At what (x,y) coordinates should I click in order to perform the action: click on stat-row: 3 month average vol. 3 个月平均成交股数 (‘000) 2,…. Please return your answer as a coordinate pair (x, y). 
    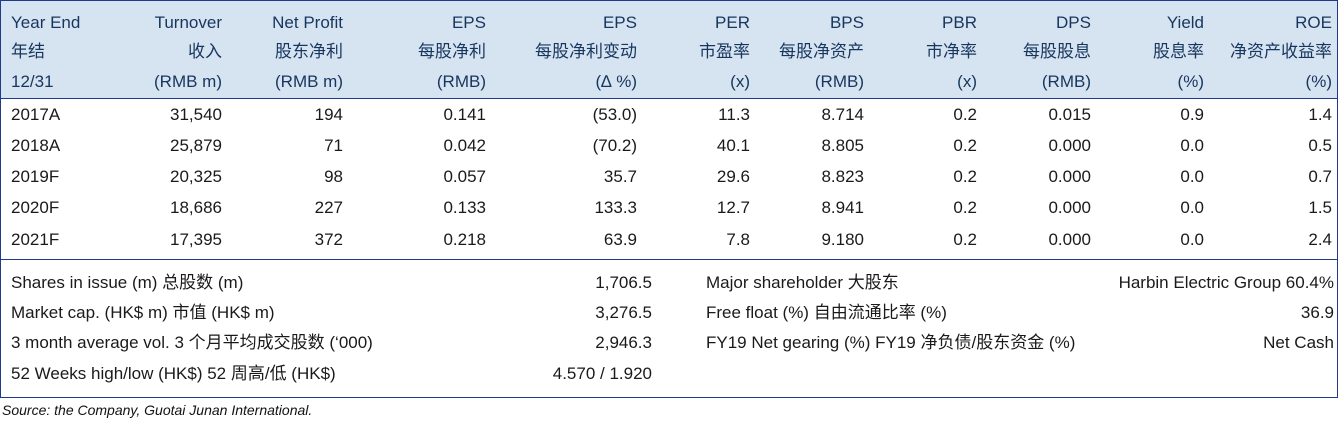
    Looking at the image, I should click on (330, 343).